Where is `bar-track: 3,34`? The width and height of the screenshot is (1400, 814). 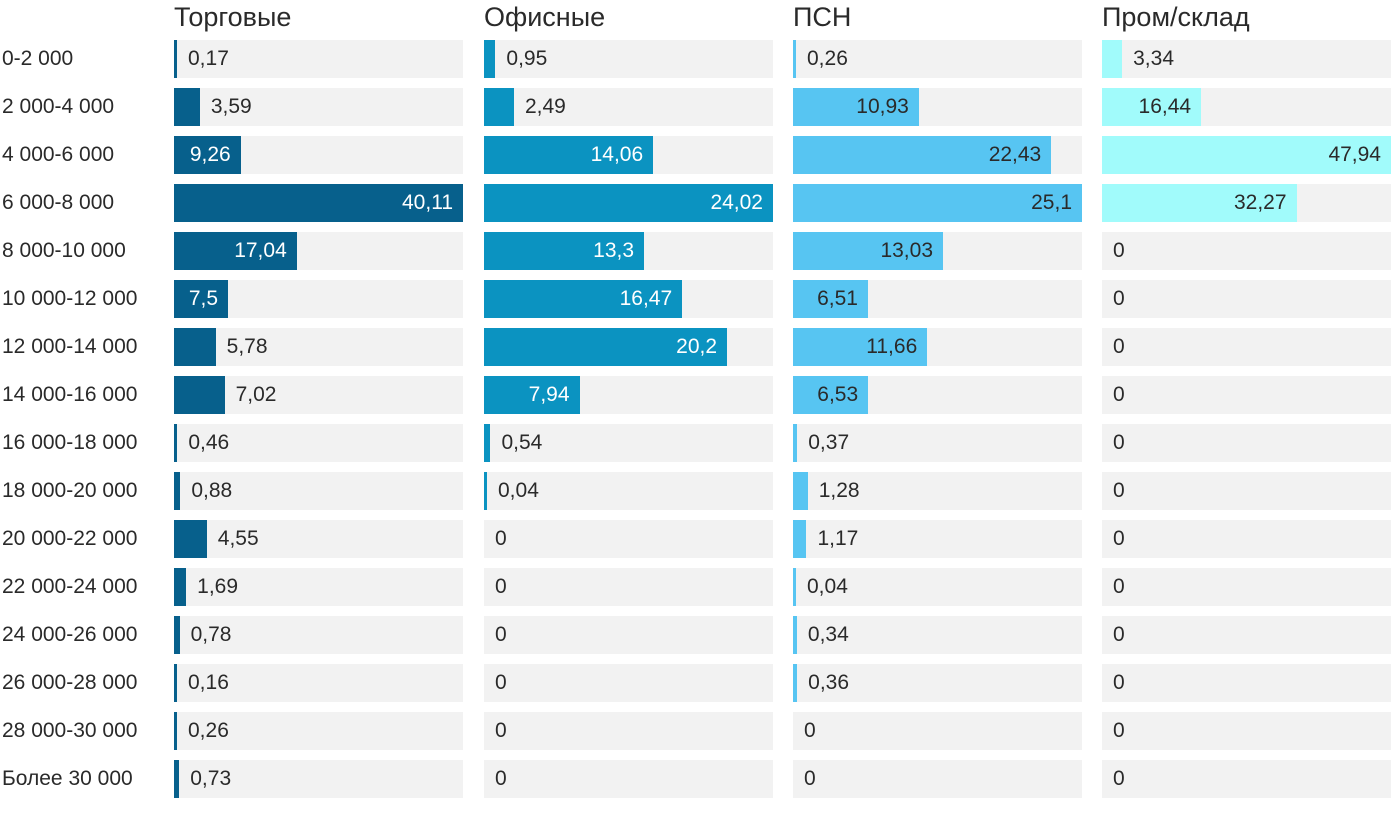
bar-track: 3,34 is located at coordinates (1246, 59).